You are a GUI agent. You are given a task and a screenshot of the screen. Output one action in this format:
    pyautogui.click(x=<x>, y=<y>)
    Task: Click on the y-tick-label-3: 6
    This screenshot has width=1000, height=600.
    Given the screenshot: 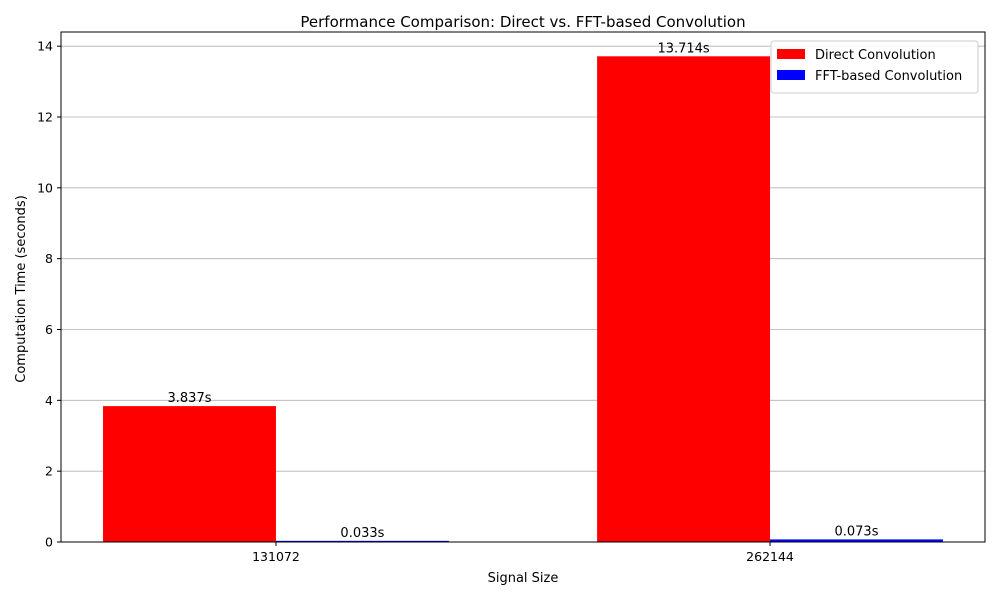 What is the action you would take?
    pyautogui.click(x=49, y=329)
    